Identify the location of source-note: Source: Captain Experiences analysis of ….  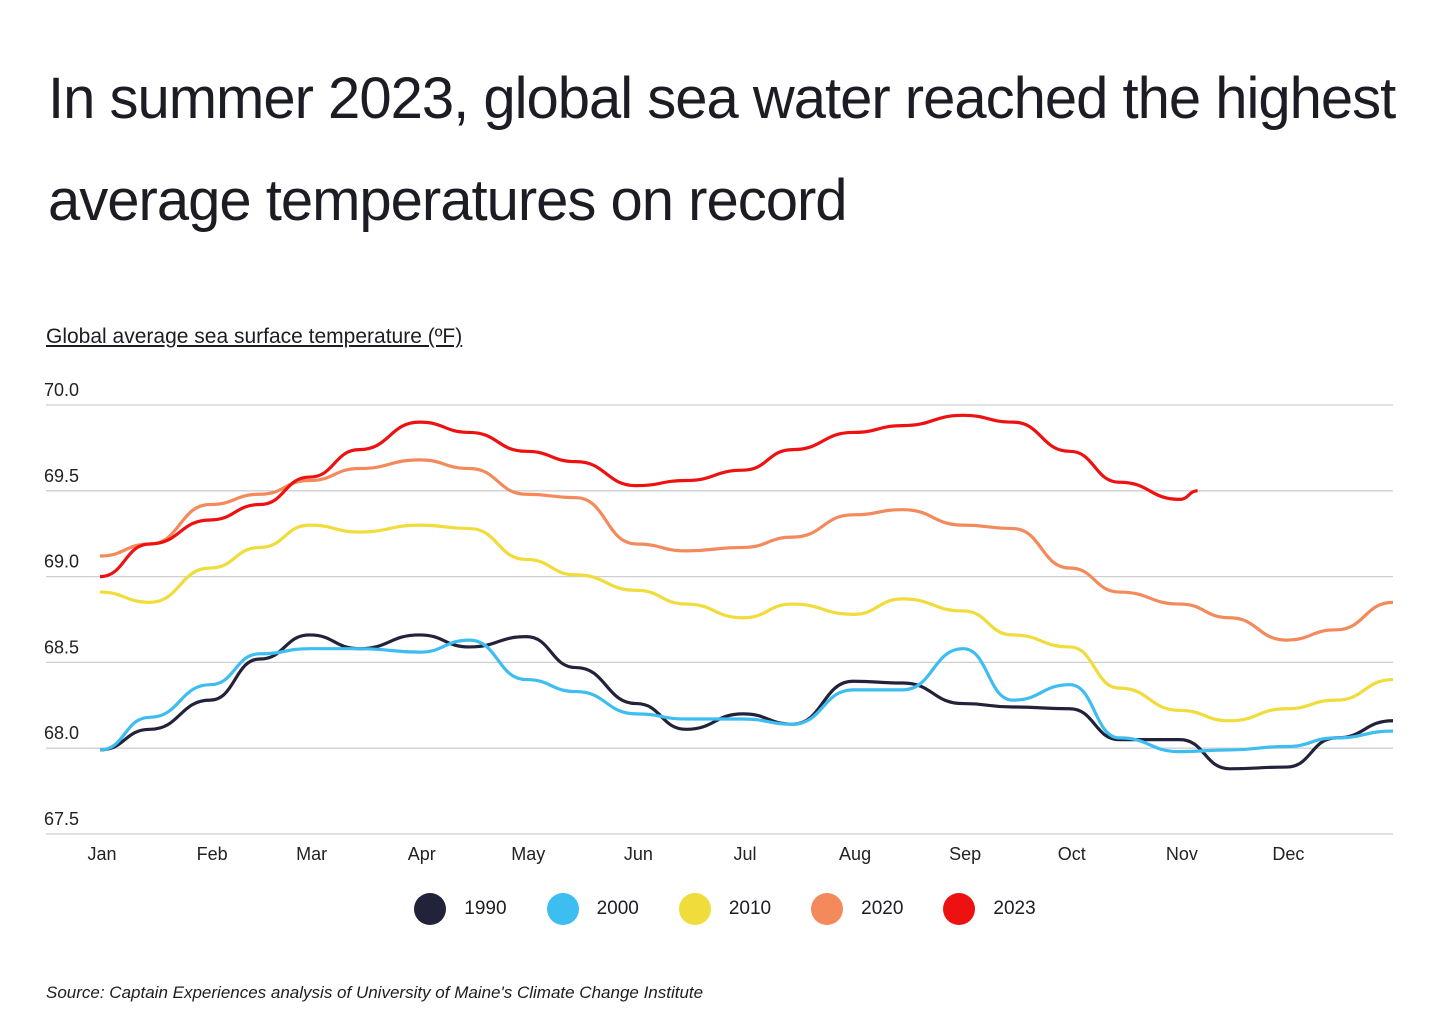
(375, 992).